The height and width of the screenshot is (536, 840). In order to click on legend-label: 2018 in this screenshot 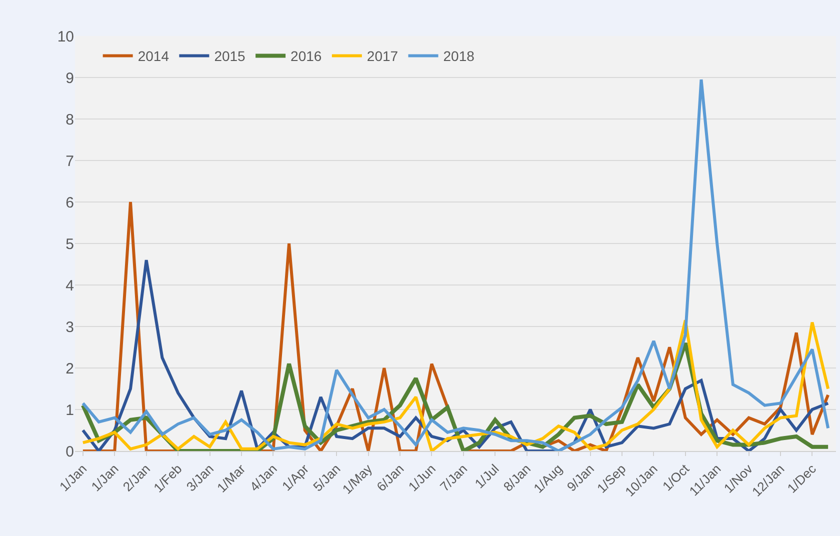, I will do `click(459, 56)`.